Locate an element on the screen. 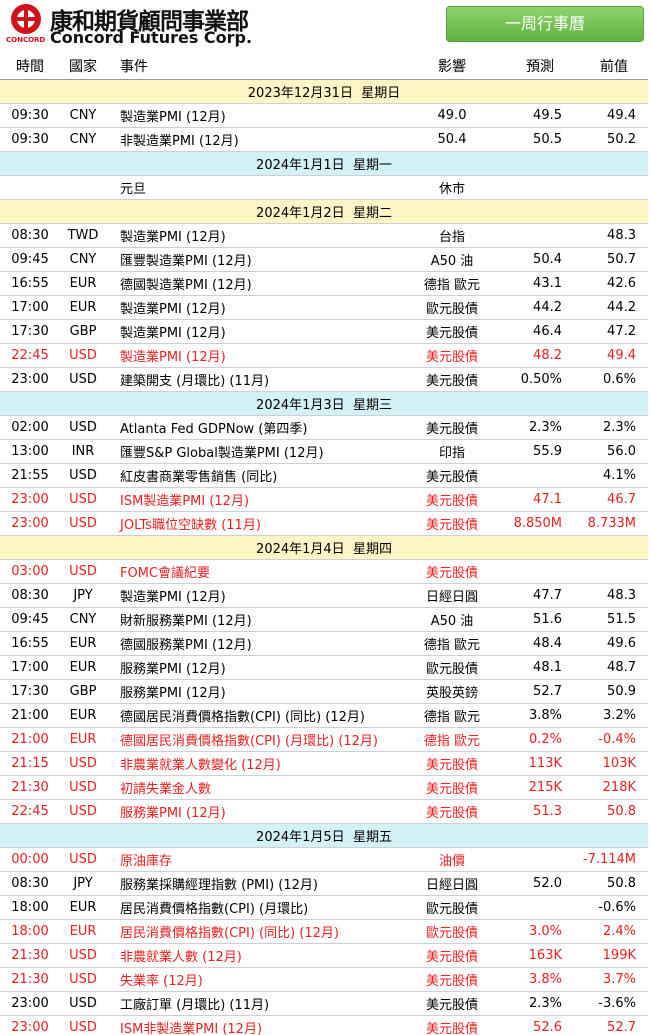 The height and width of the screenshot is (1035, 651). event: ISM製造業PMI (12月) is located at coordinates (256, 499).